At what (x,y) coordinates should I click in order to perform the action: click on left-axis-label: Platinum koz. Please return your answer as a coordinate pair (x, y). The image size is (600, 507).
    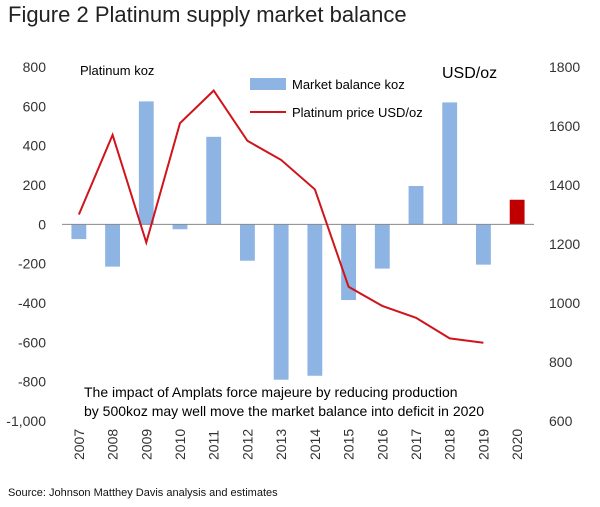
    Looking at the image, I should click on (117, 70).